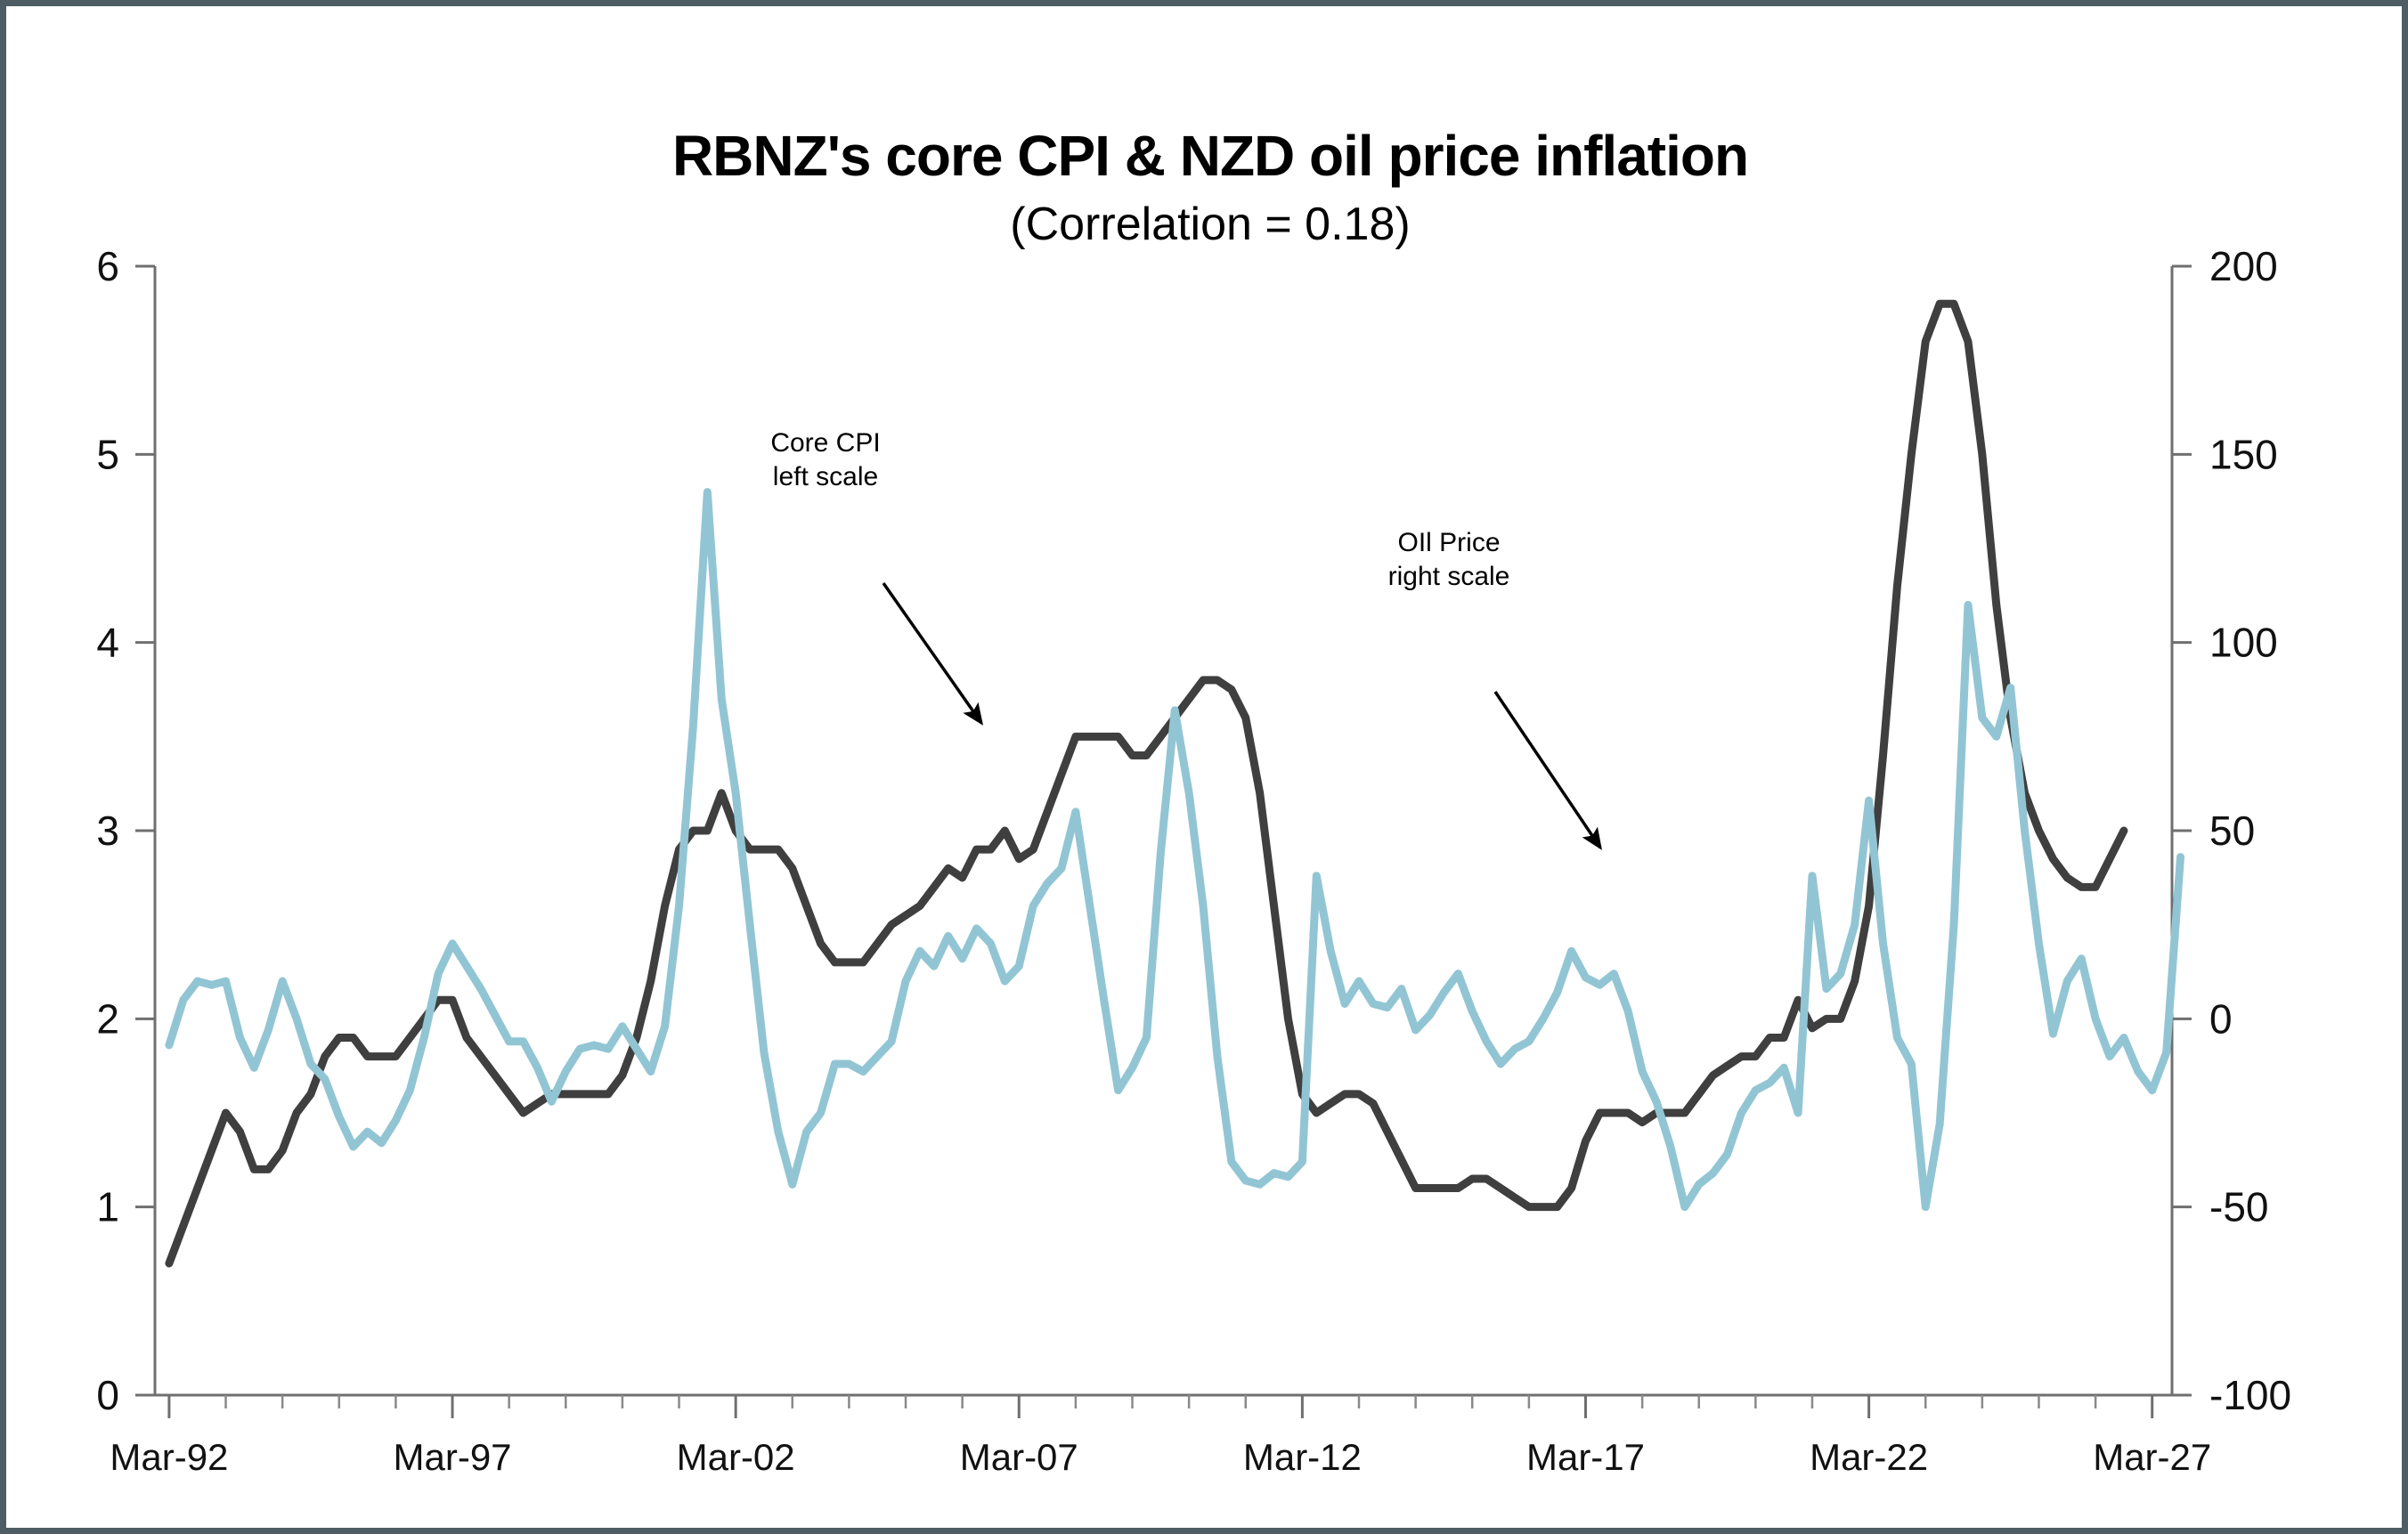  What do you see at coordinates (107, 643) in the screenshot?
I see `left-tick-label: 4` at bounding box center [107, 643].